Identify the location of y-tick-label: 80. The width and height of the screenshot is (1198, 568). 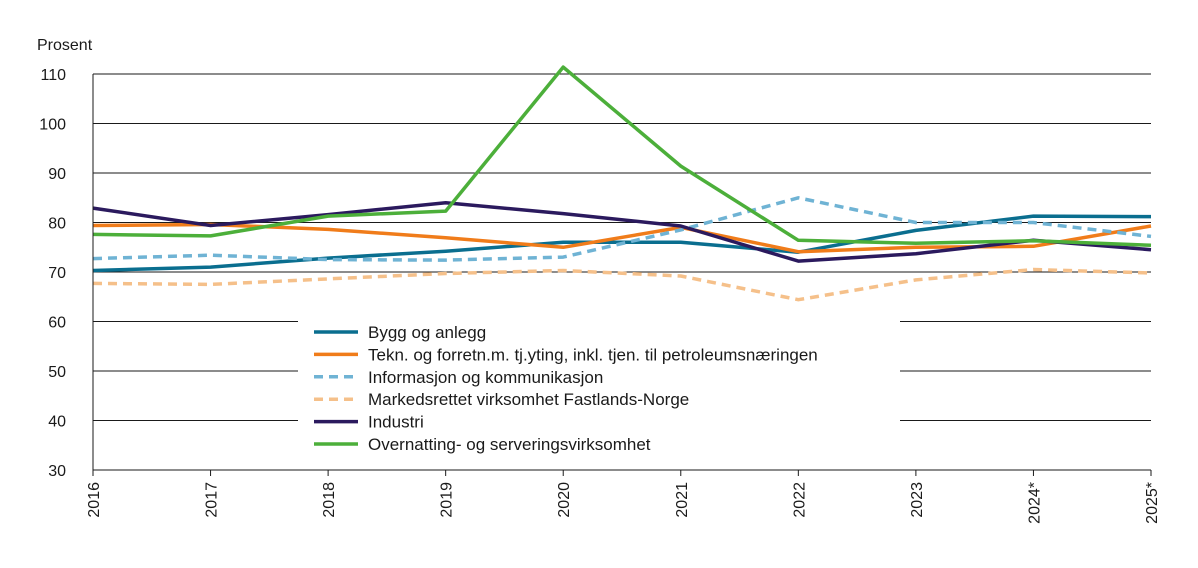
(57, 224).